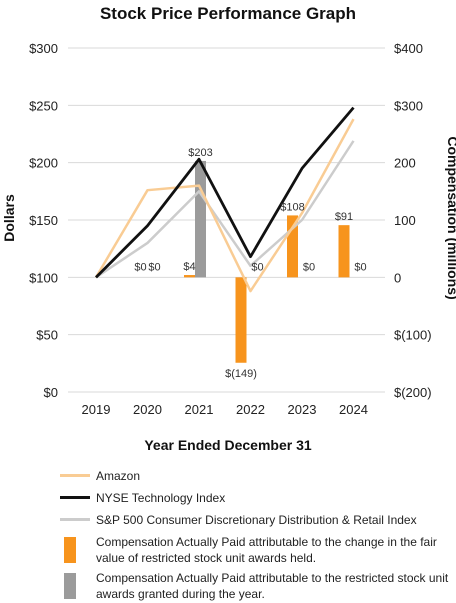 The image size is (456, 603). I want to click on bar-data-label: $4, so click(189, 267).